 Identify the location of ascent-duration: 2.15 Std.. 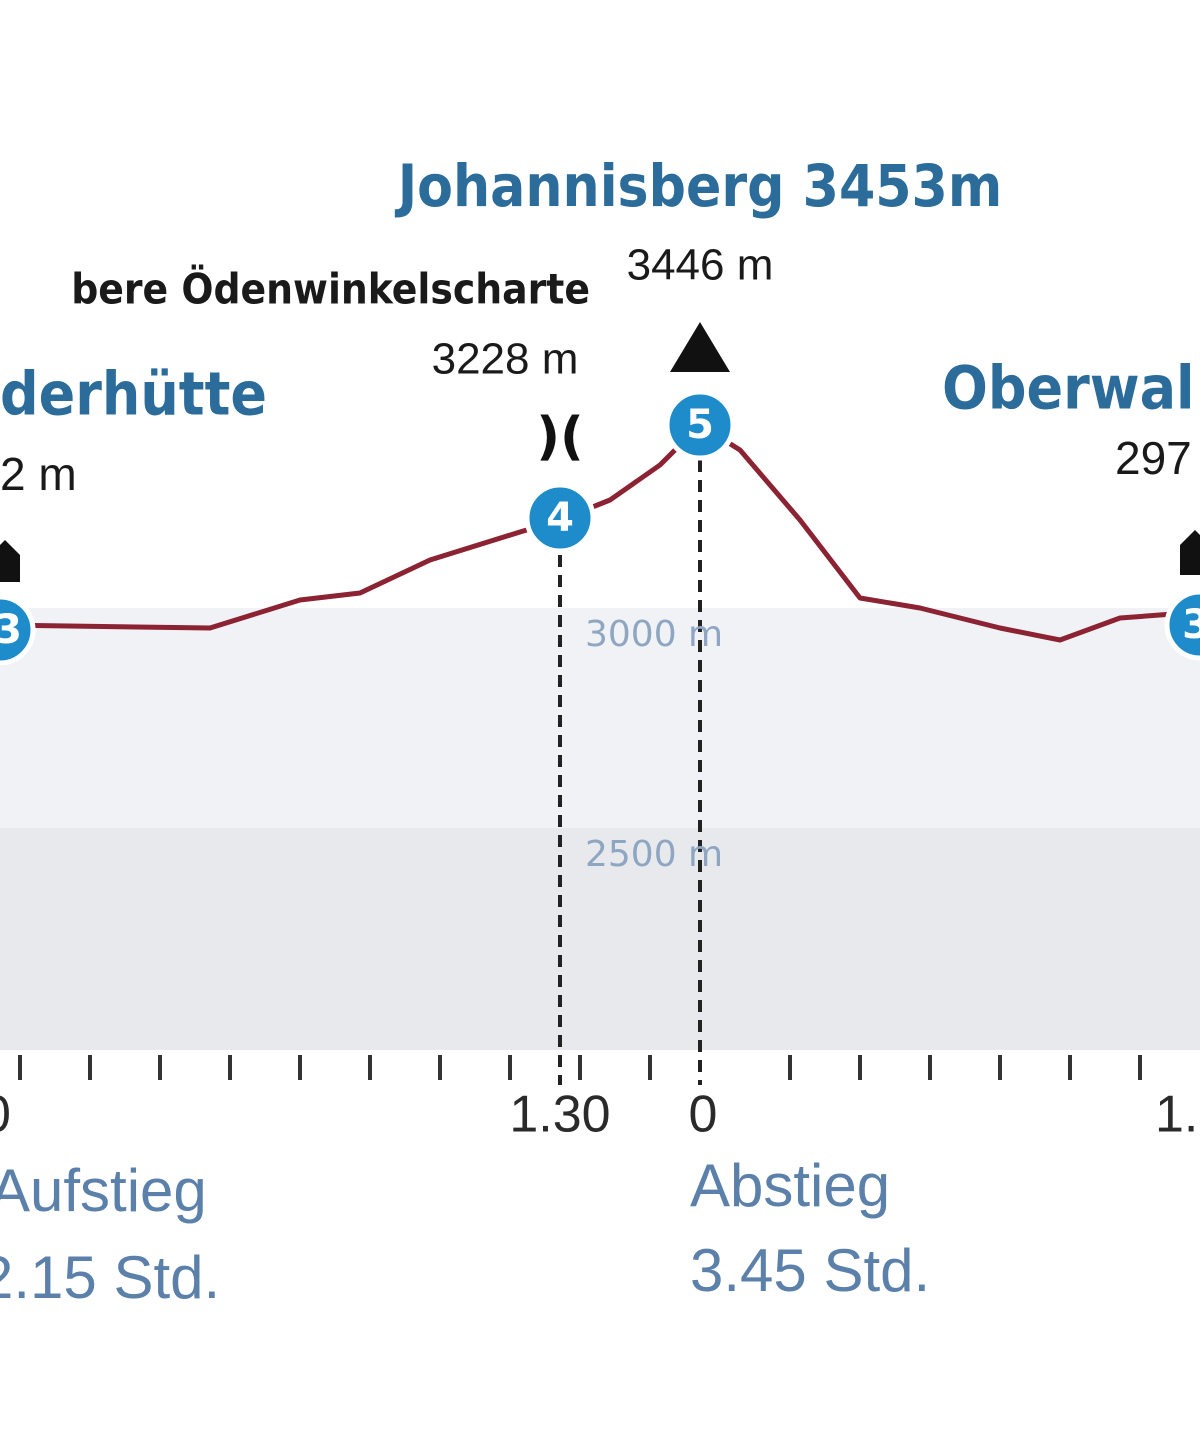
(110, 1277).